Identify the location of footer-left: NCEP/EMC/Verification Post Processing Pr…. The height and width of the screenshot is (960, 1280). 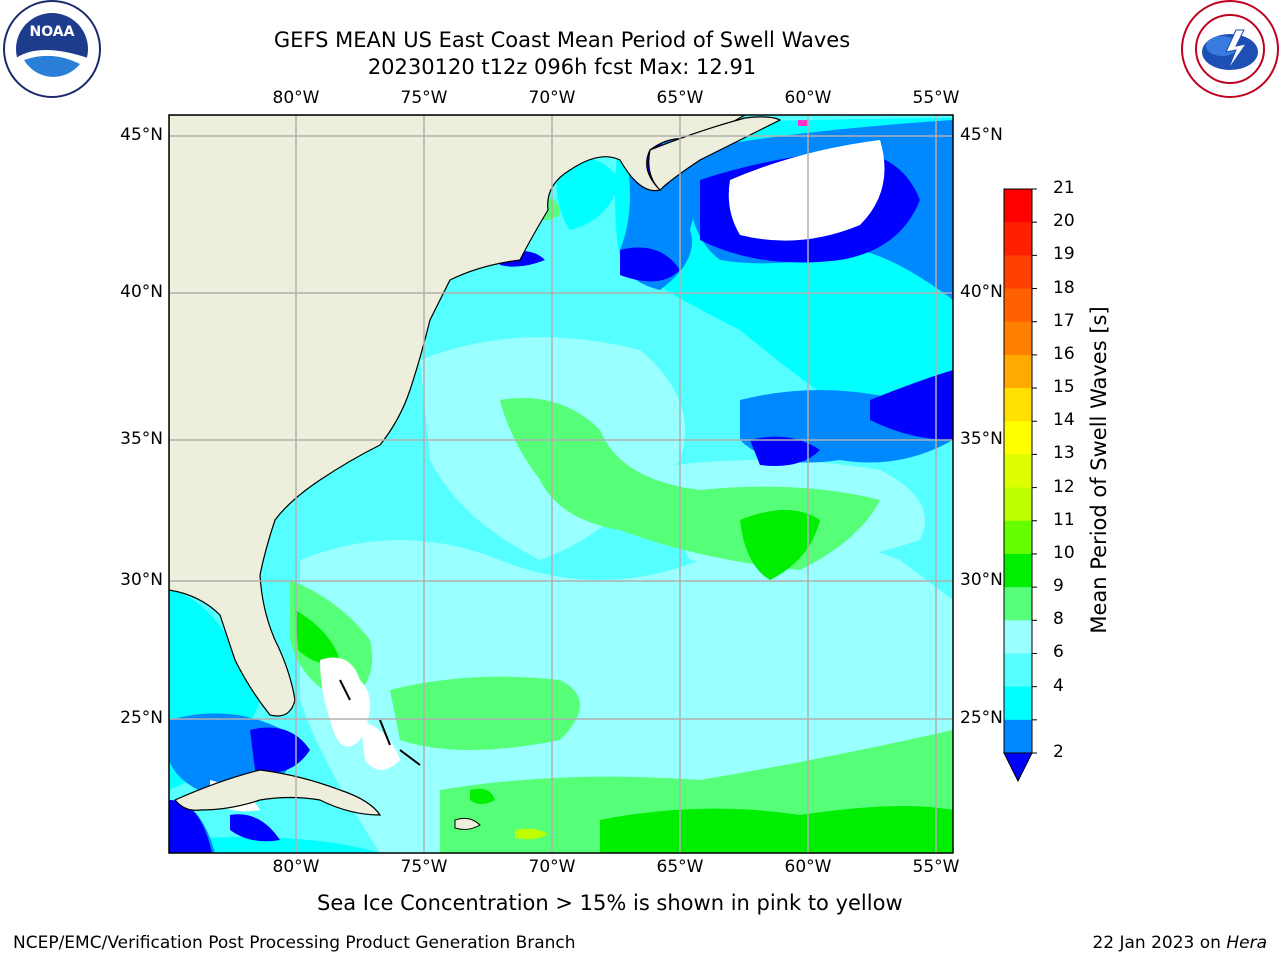
(294, 943).